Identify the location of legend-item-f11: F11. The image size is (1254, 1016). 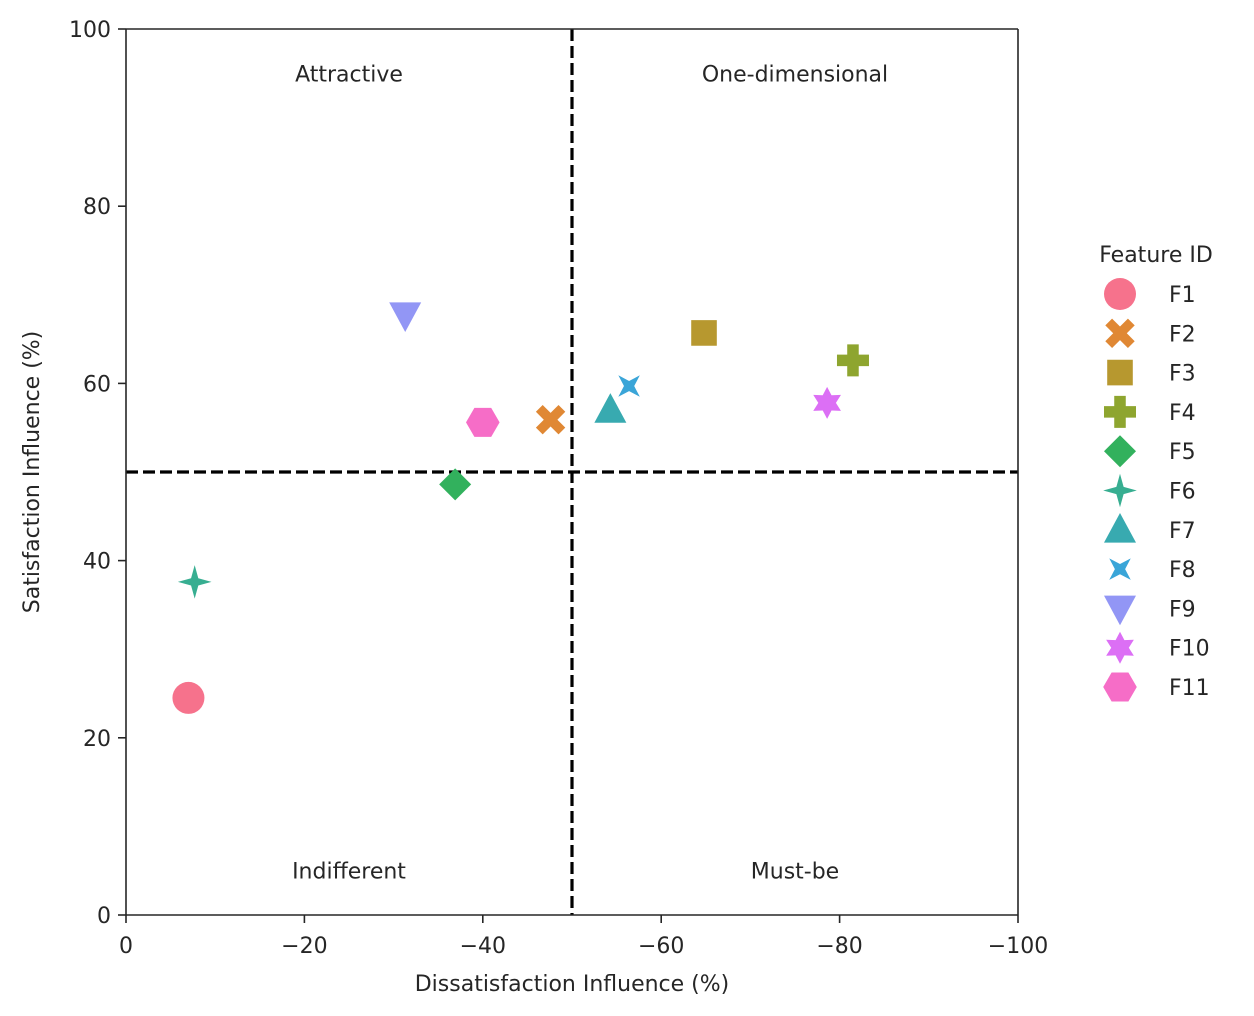
(1156, 687).